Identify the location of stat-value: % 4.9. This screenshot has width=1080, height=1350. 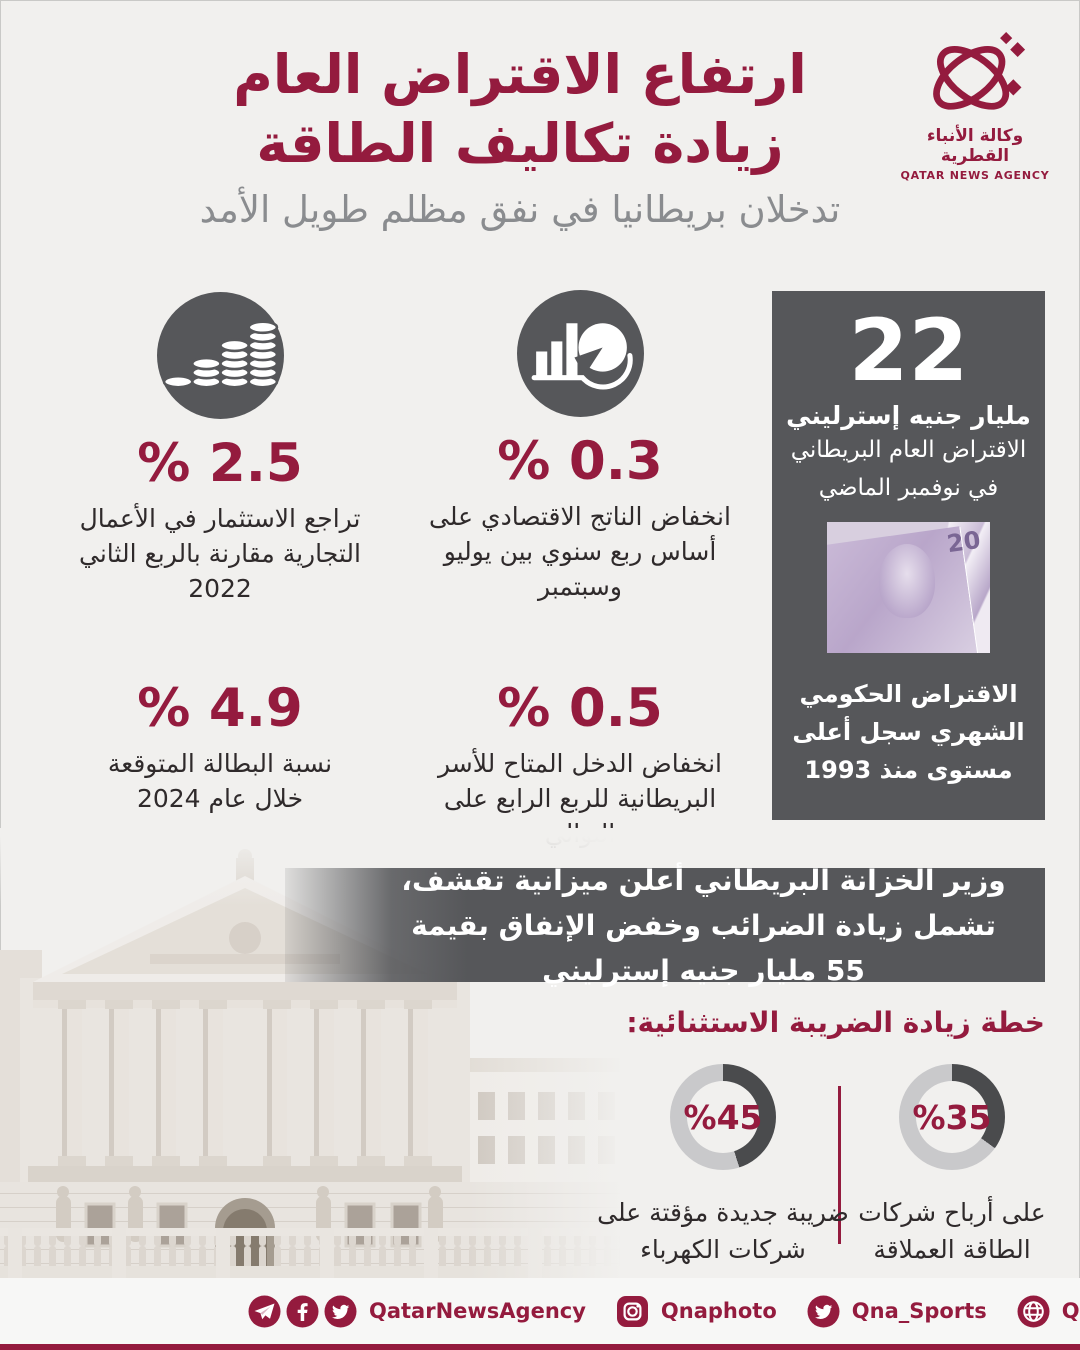
(220, 708).